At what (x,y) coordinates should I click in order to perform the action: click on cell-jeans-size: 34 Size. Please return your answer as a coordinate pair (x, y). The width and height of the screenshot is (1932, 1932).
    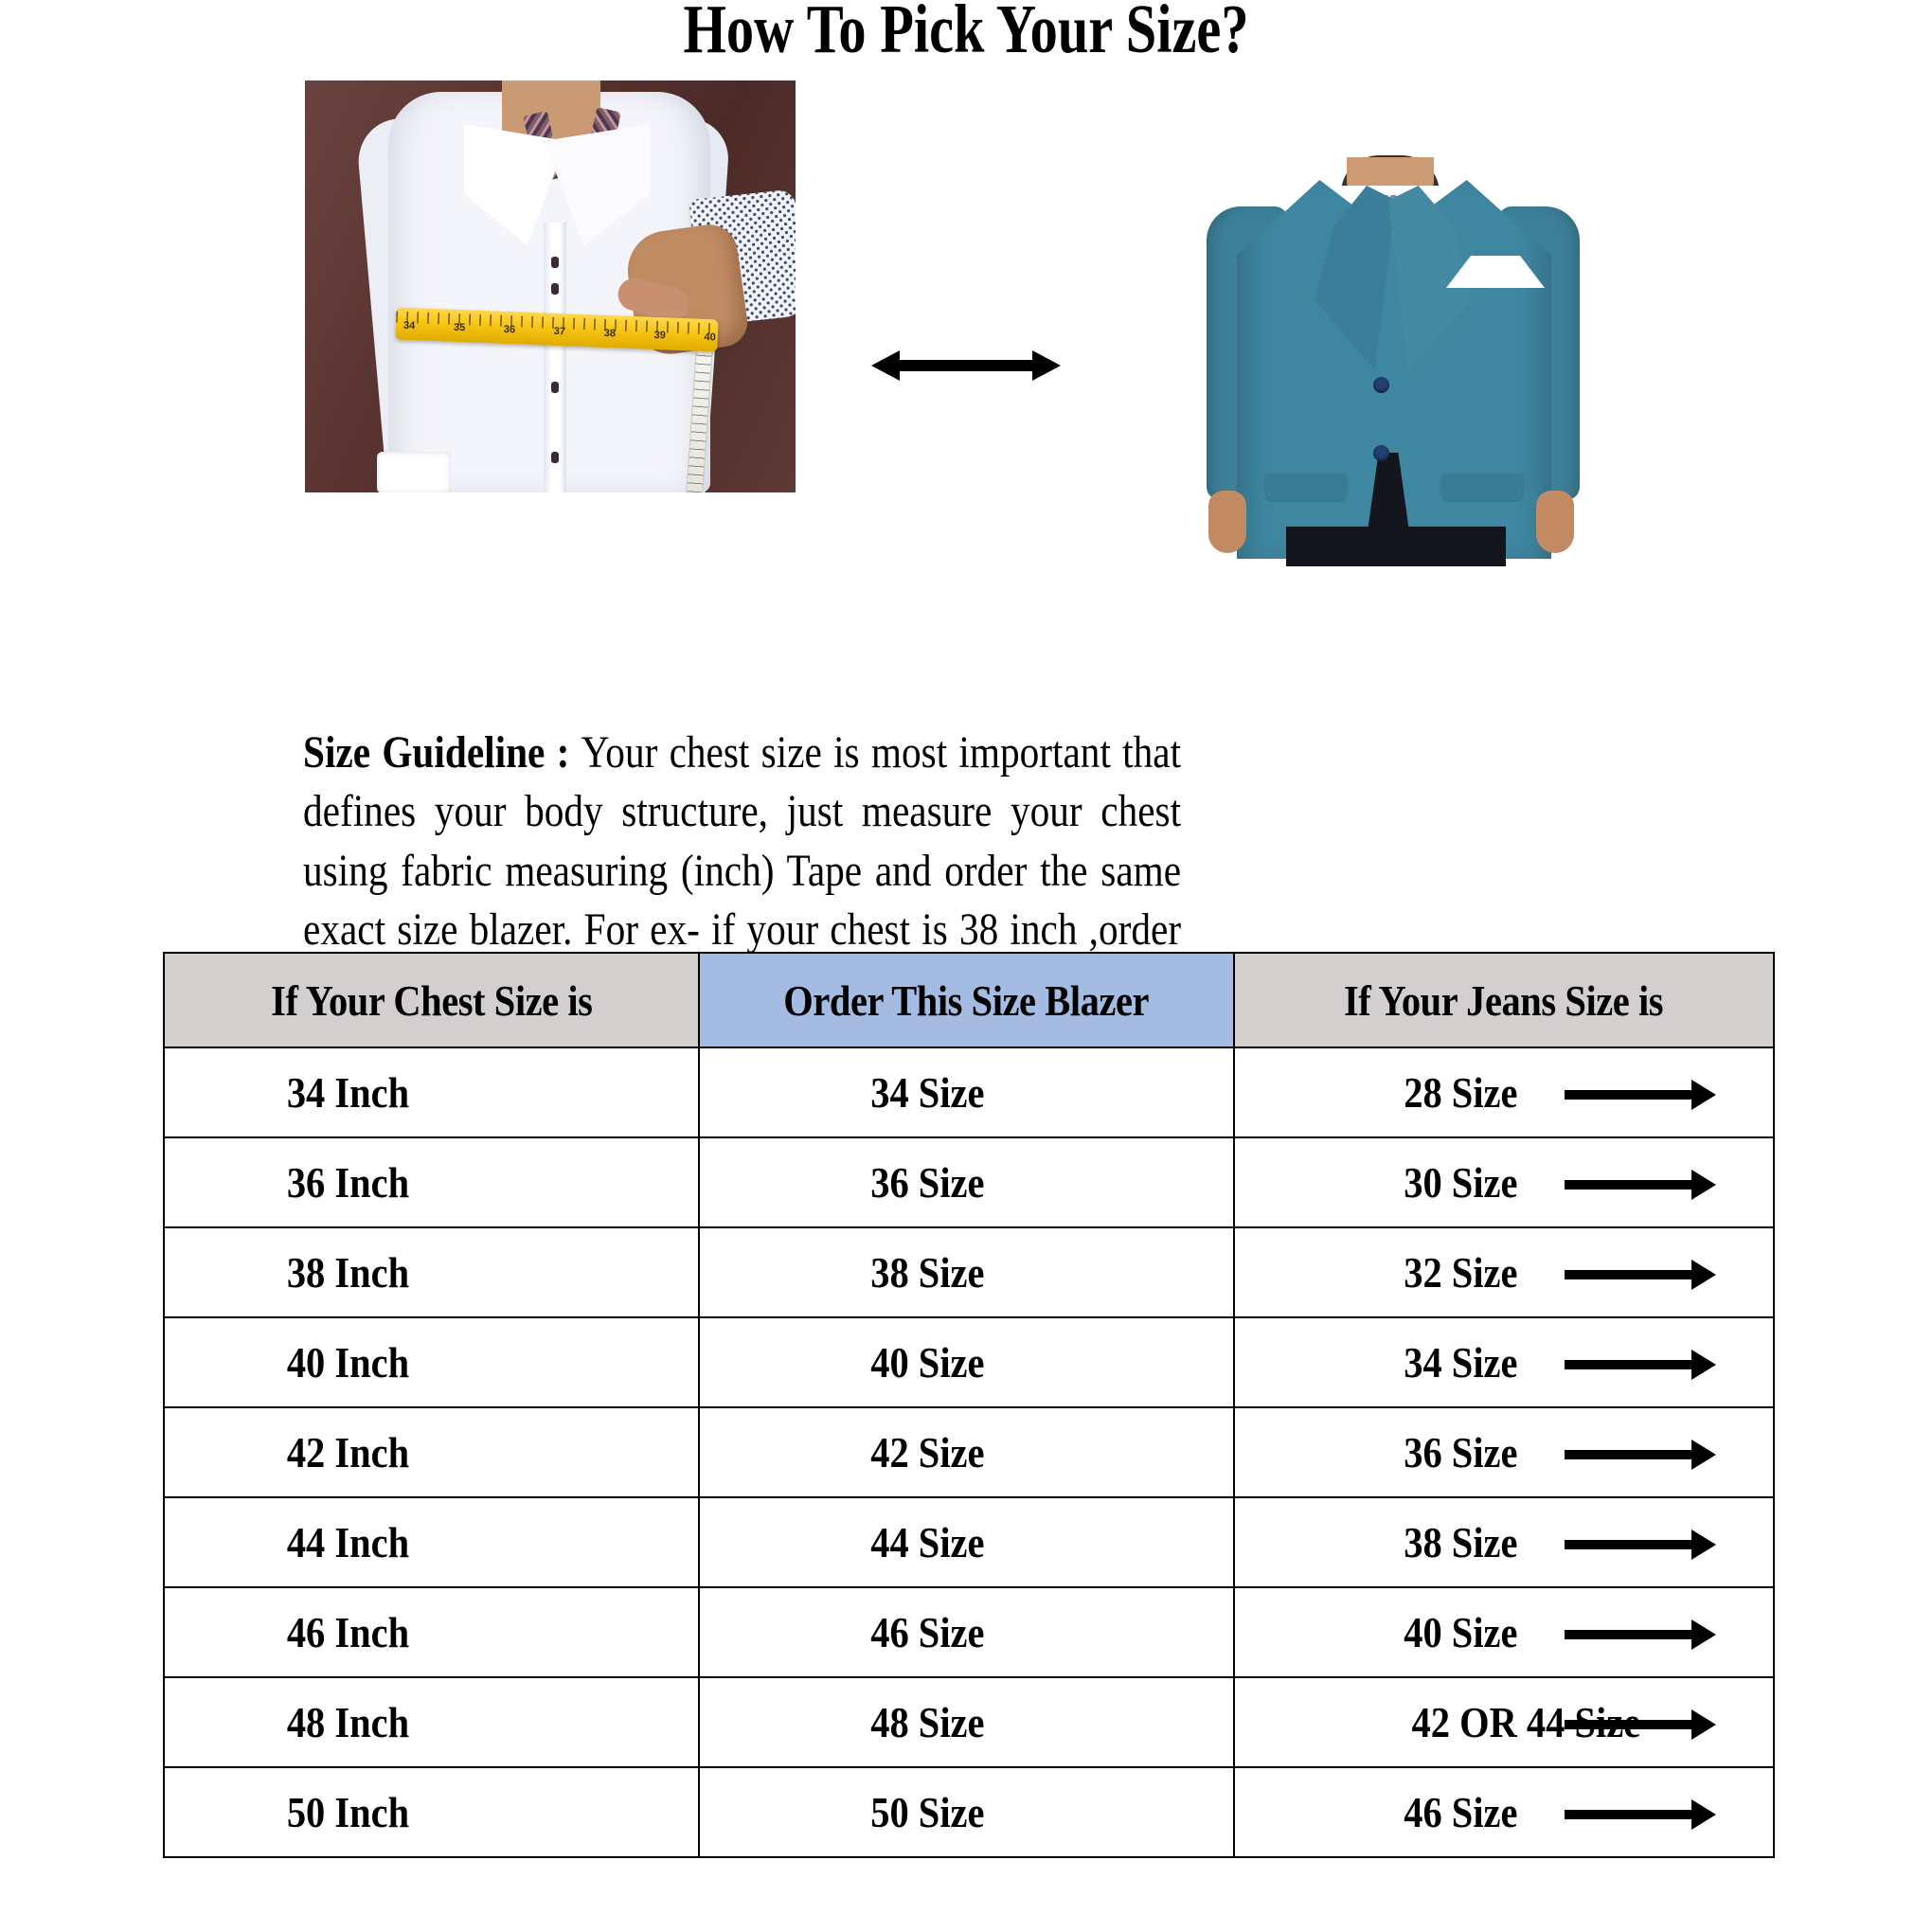
    Looking at the image, I should click on (1504, 1362).